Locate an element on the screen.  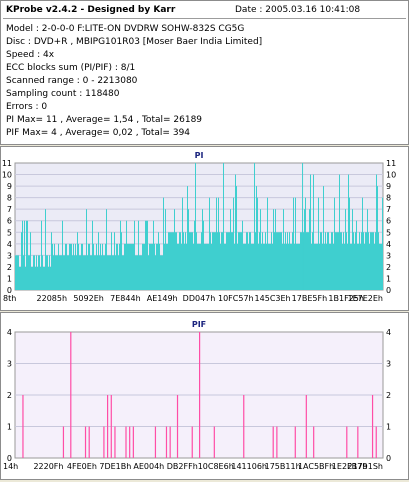
x-tick-label: 1AC5BFh is located at coordinates (316, 466).